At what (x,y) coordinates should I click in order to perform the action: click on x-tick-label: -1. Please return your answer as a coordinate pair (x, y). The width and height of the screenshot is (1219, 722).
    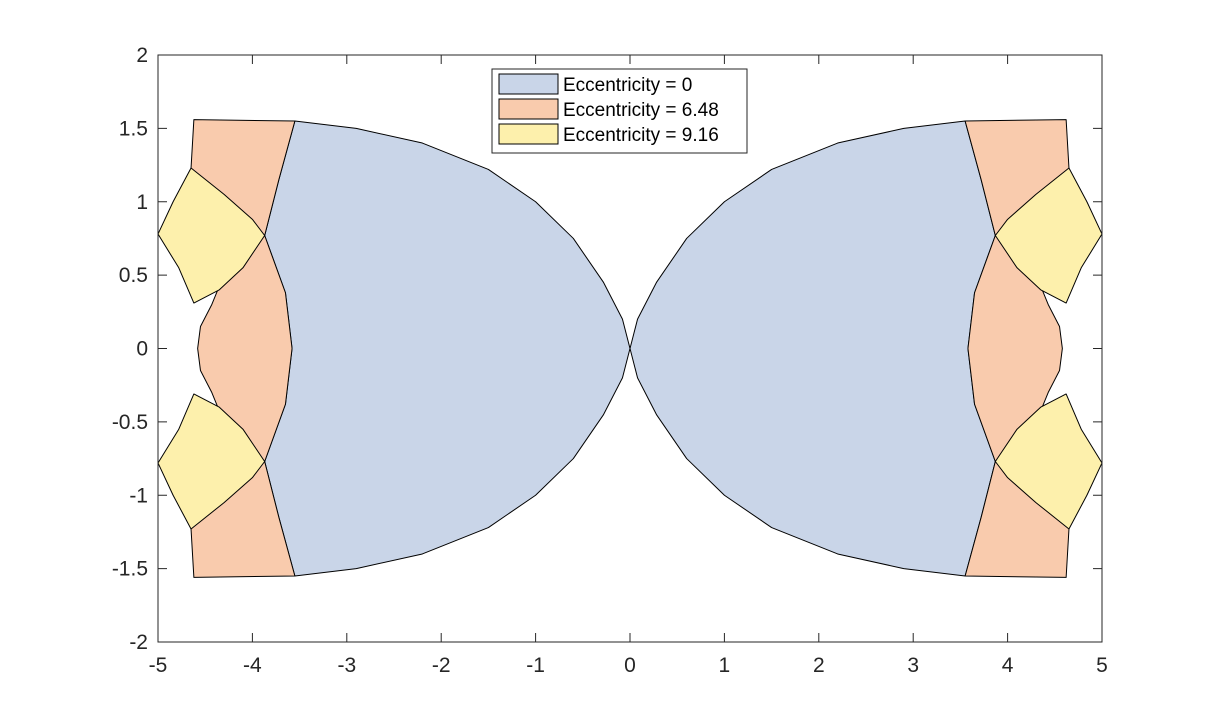
    Looking at the image, I should click on (535, 665).